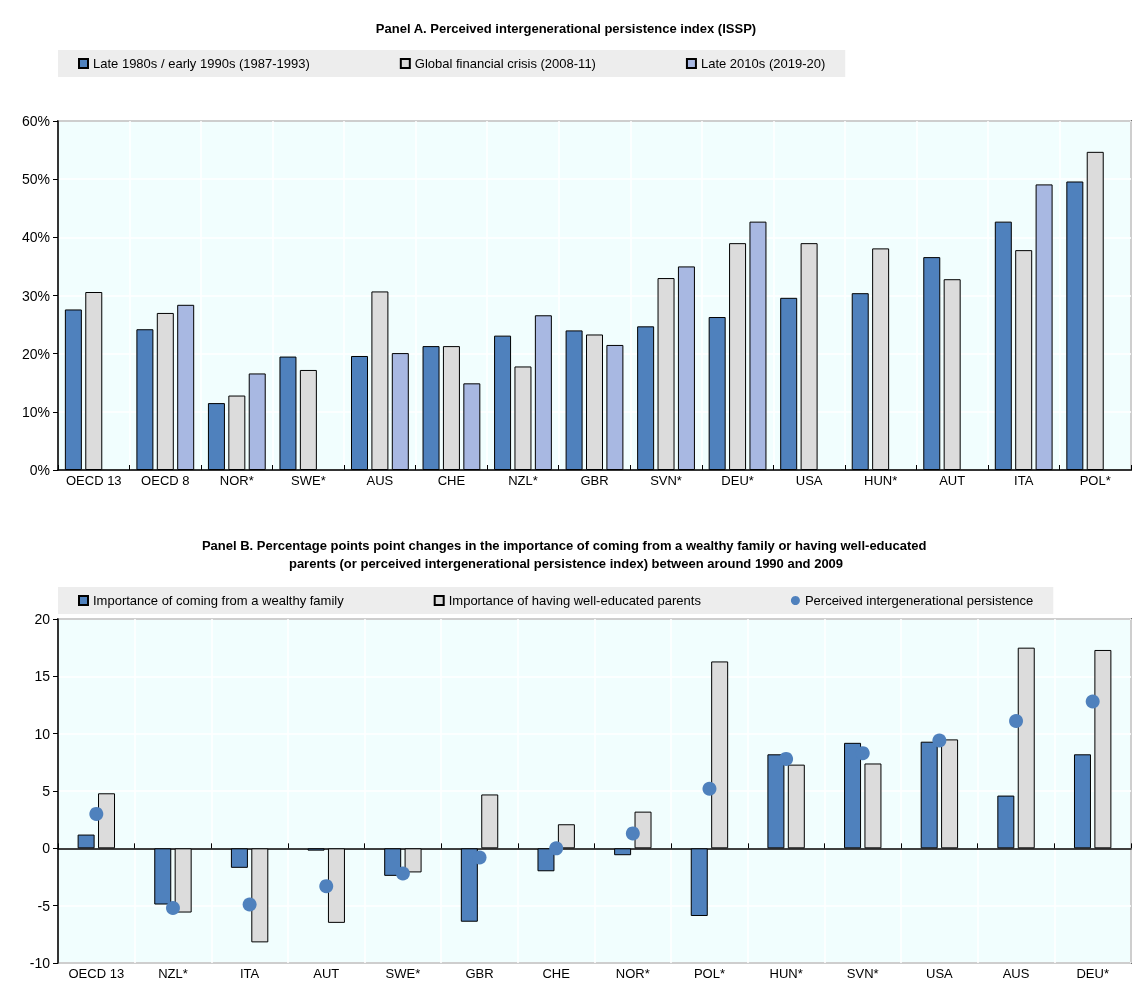 The height and width of the screenshot is (982, 1132). I want to click on y-tick-label: 0, so click(46, 848).